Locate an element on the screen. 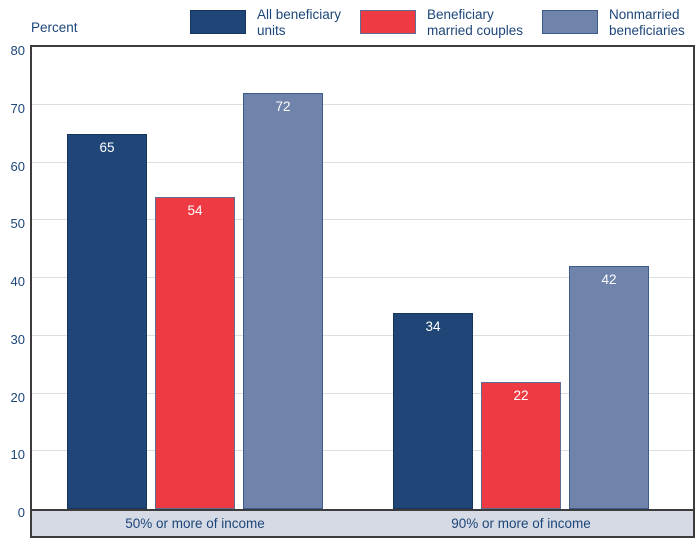  y-axis-unit-label: Percent is located at coordinates (54, 27).